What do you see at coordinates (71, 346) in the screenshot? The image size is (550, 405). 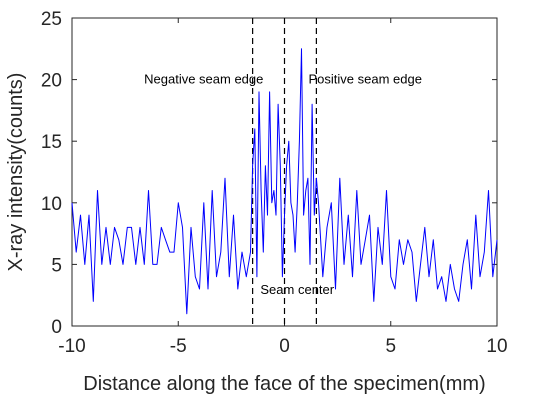 I see `x-tick-label: -10` at bounding box center [71, 346].